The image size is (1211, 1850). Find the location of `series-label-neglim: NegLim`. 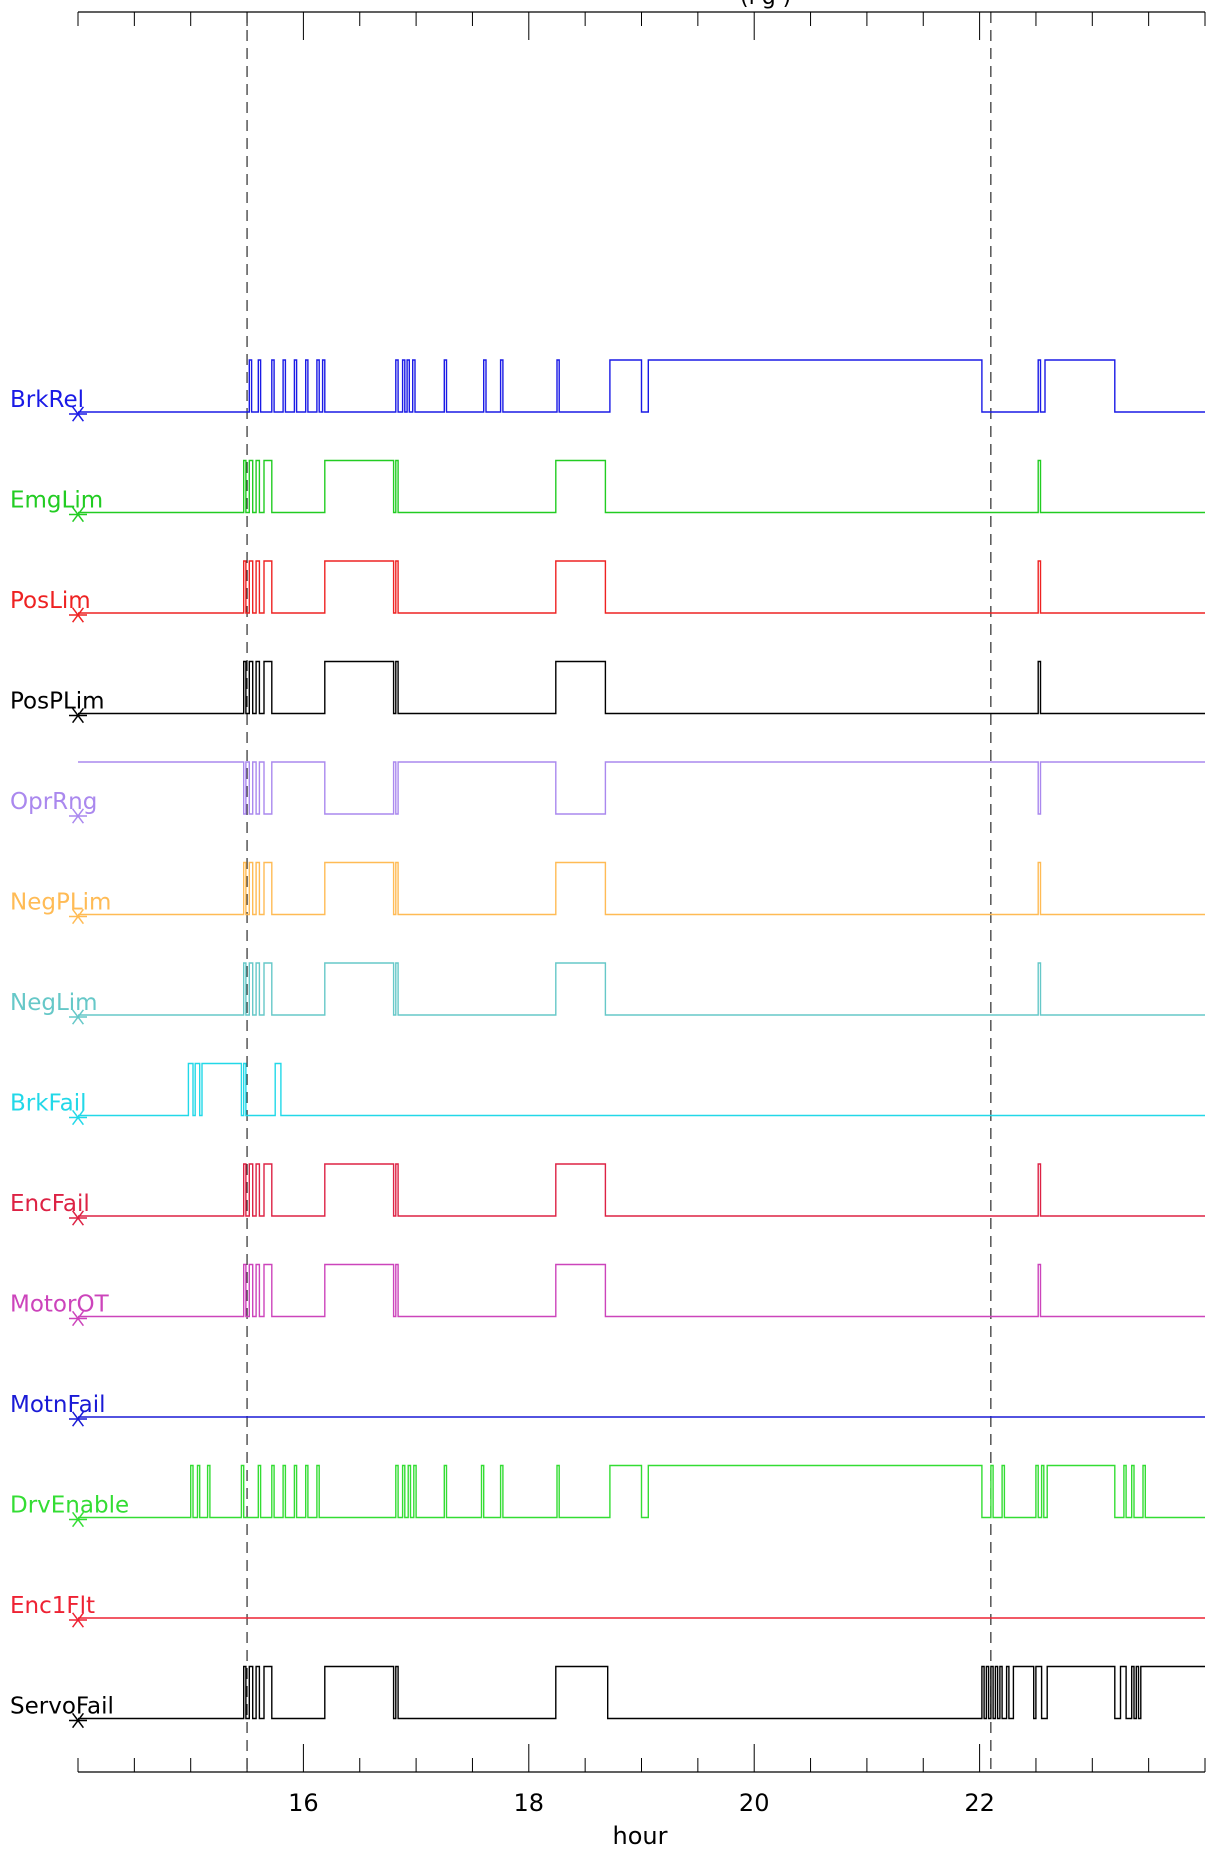

series-label-neglim: NegLim is located at coordinates (54, 1003).